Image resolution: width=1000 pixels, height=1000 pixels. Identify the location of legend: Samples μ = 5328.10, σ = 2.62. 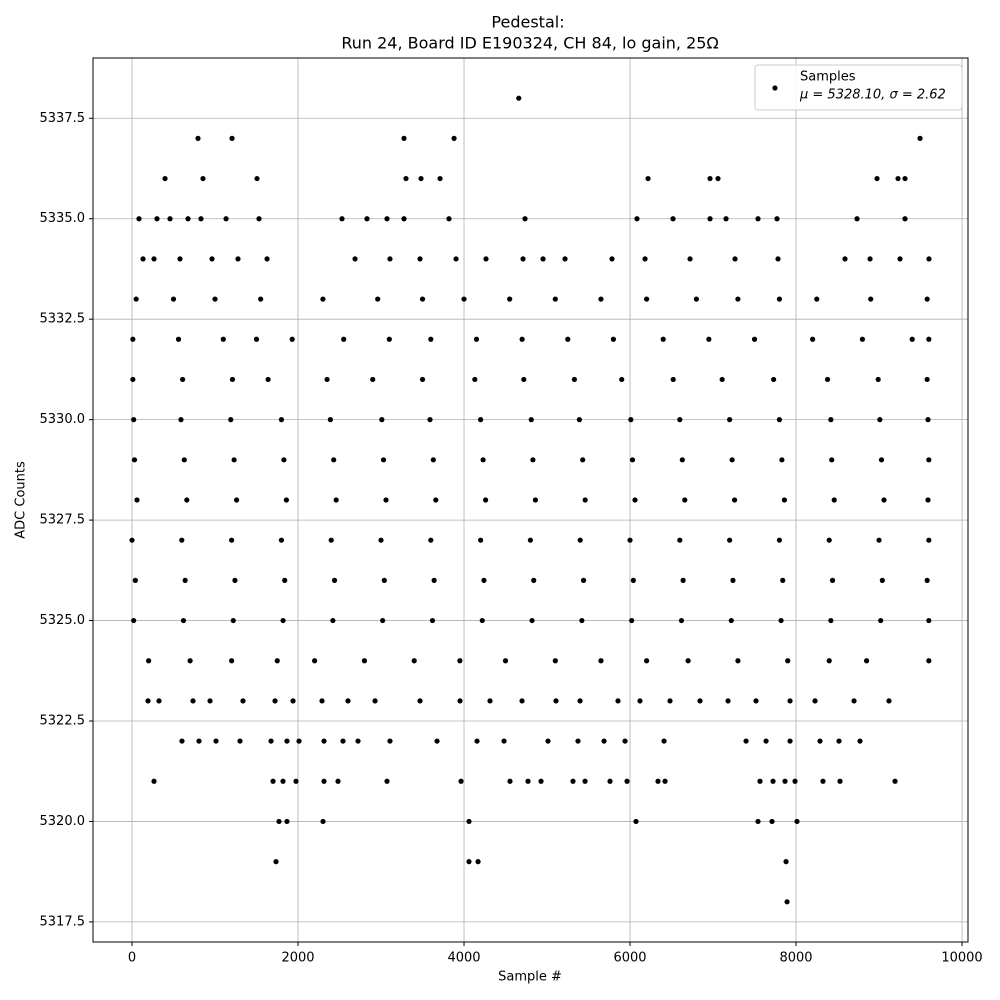
(858, 87).